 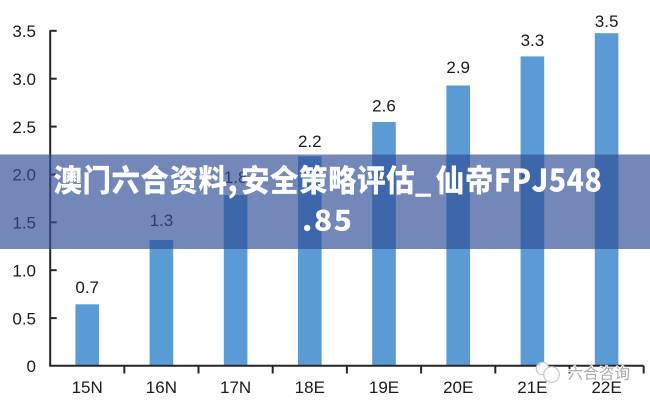 I want to click on svg-text: 21E, so click(x=532, y=387).